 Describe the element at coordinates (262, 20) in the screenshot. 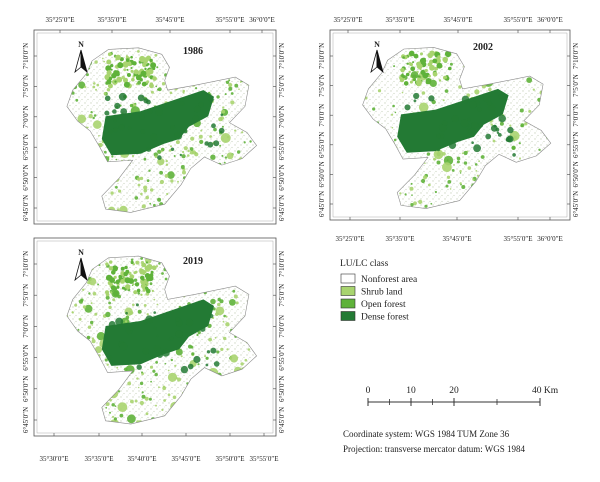

I see `longitude-tick-label: 36°0′0″E` at that location.